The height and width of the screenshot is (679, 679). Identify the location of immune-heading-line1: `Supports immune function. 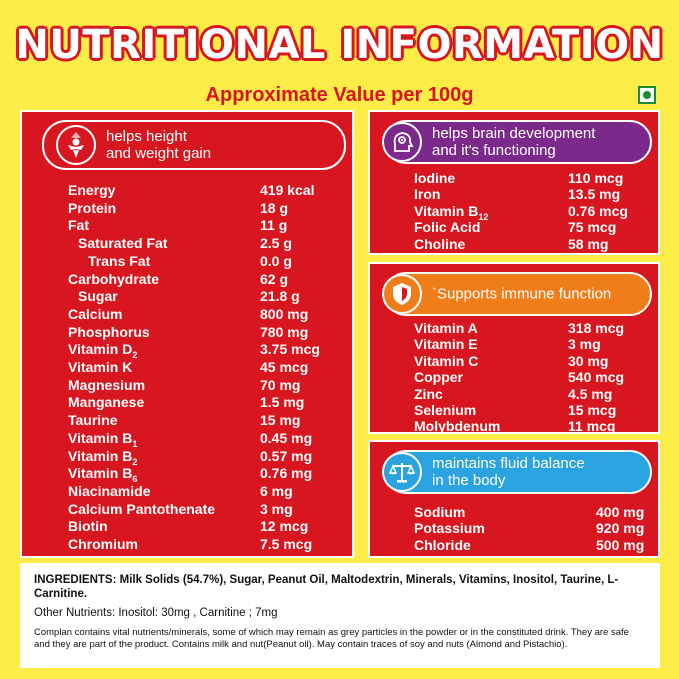
(522, 294).